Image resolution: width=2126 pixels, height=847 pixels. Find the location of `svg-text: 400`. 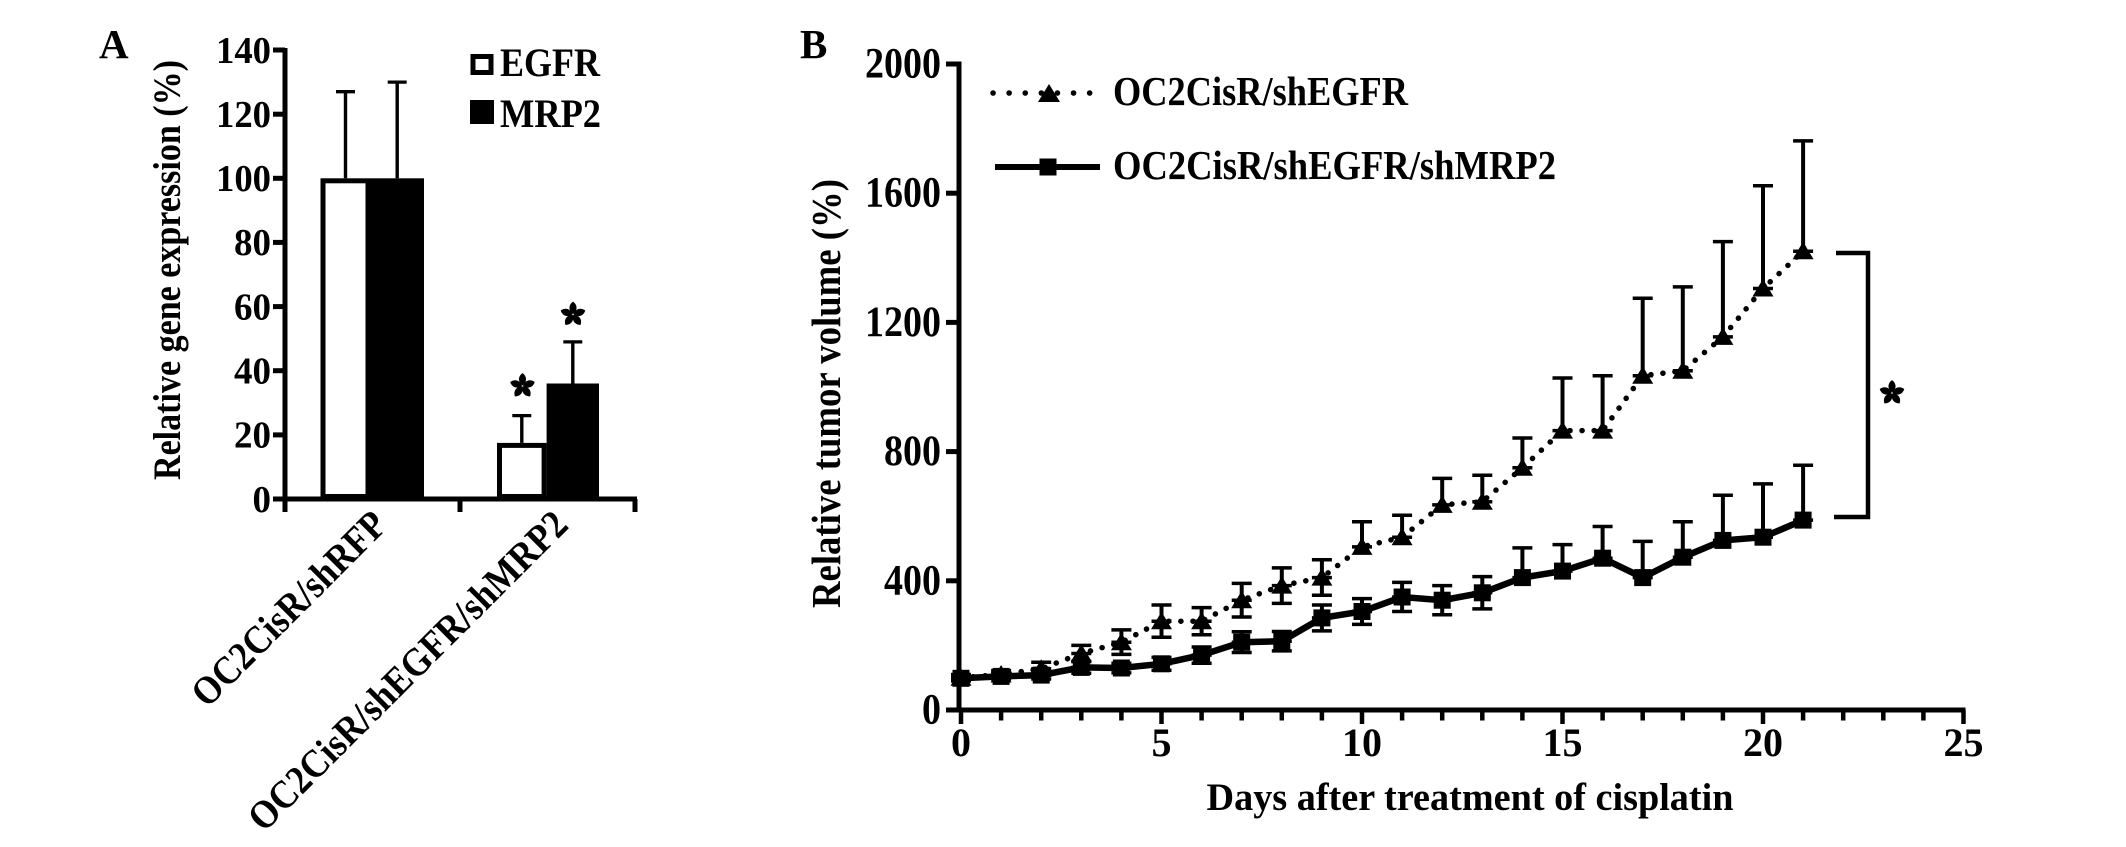

svg-text: 400 is located at coordinates (912, 580).